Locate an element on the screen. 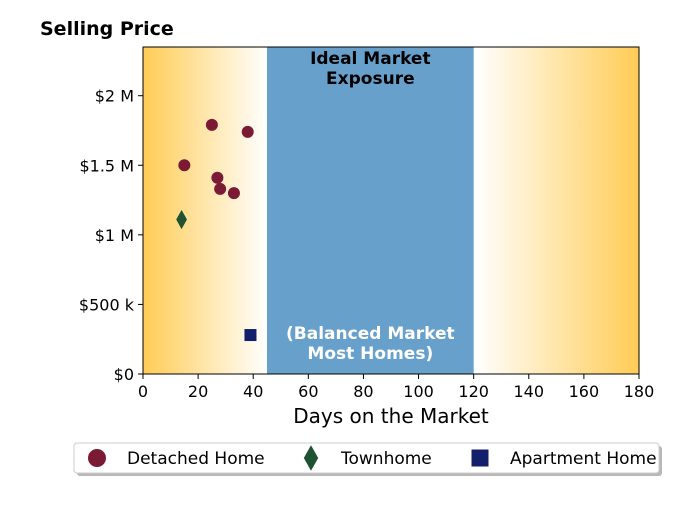 The image size is (699, 513). y-tick-label: $0 is located at coordinates (124, 374).